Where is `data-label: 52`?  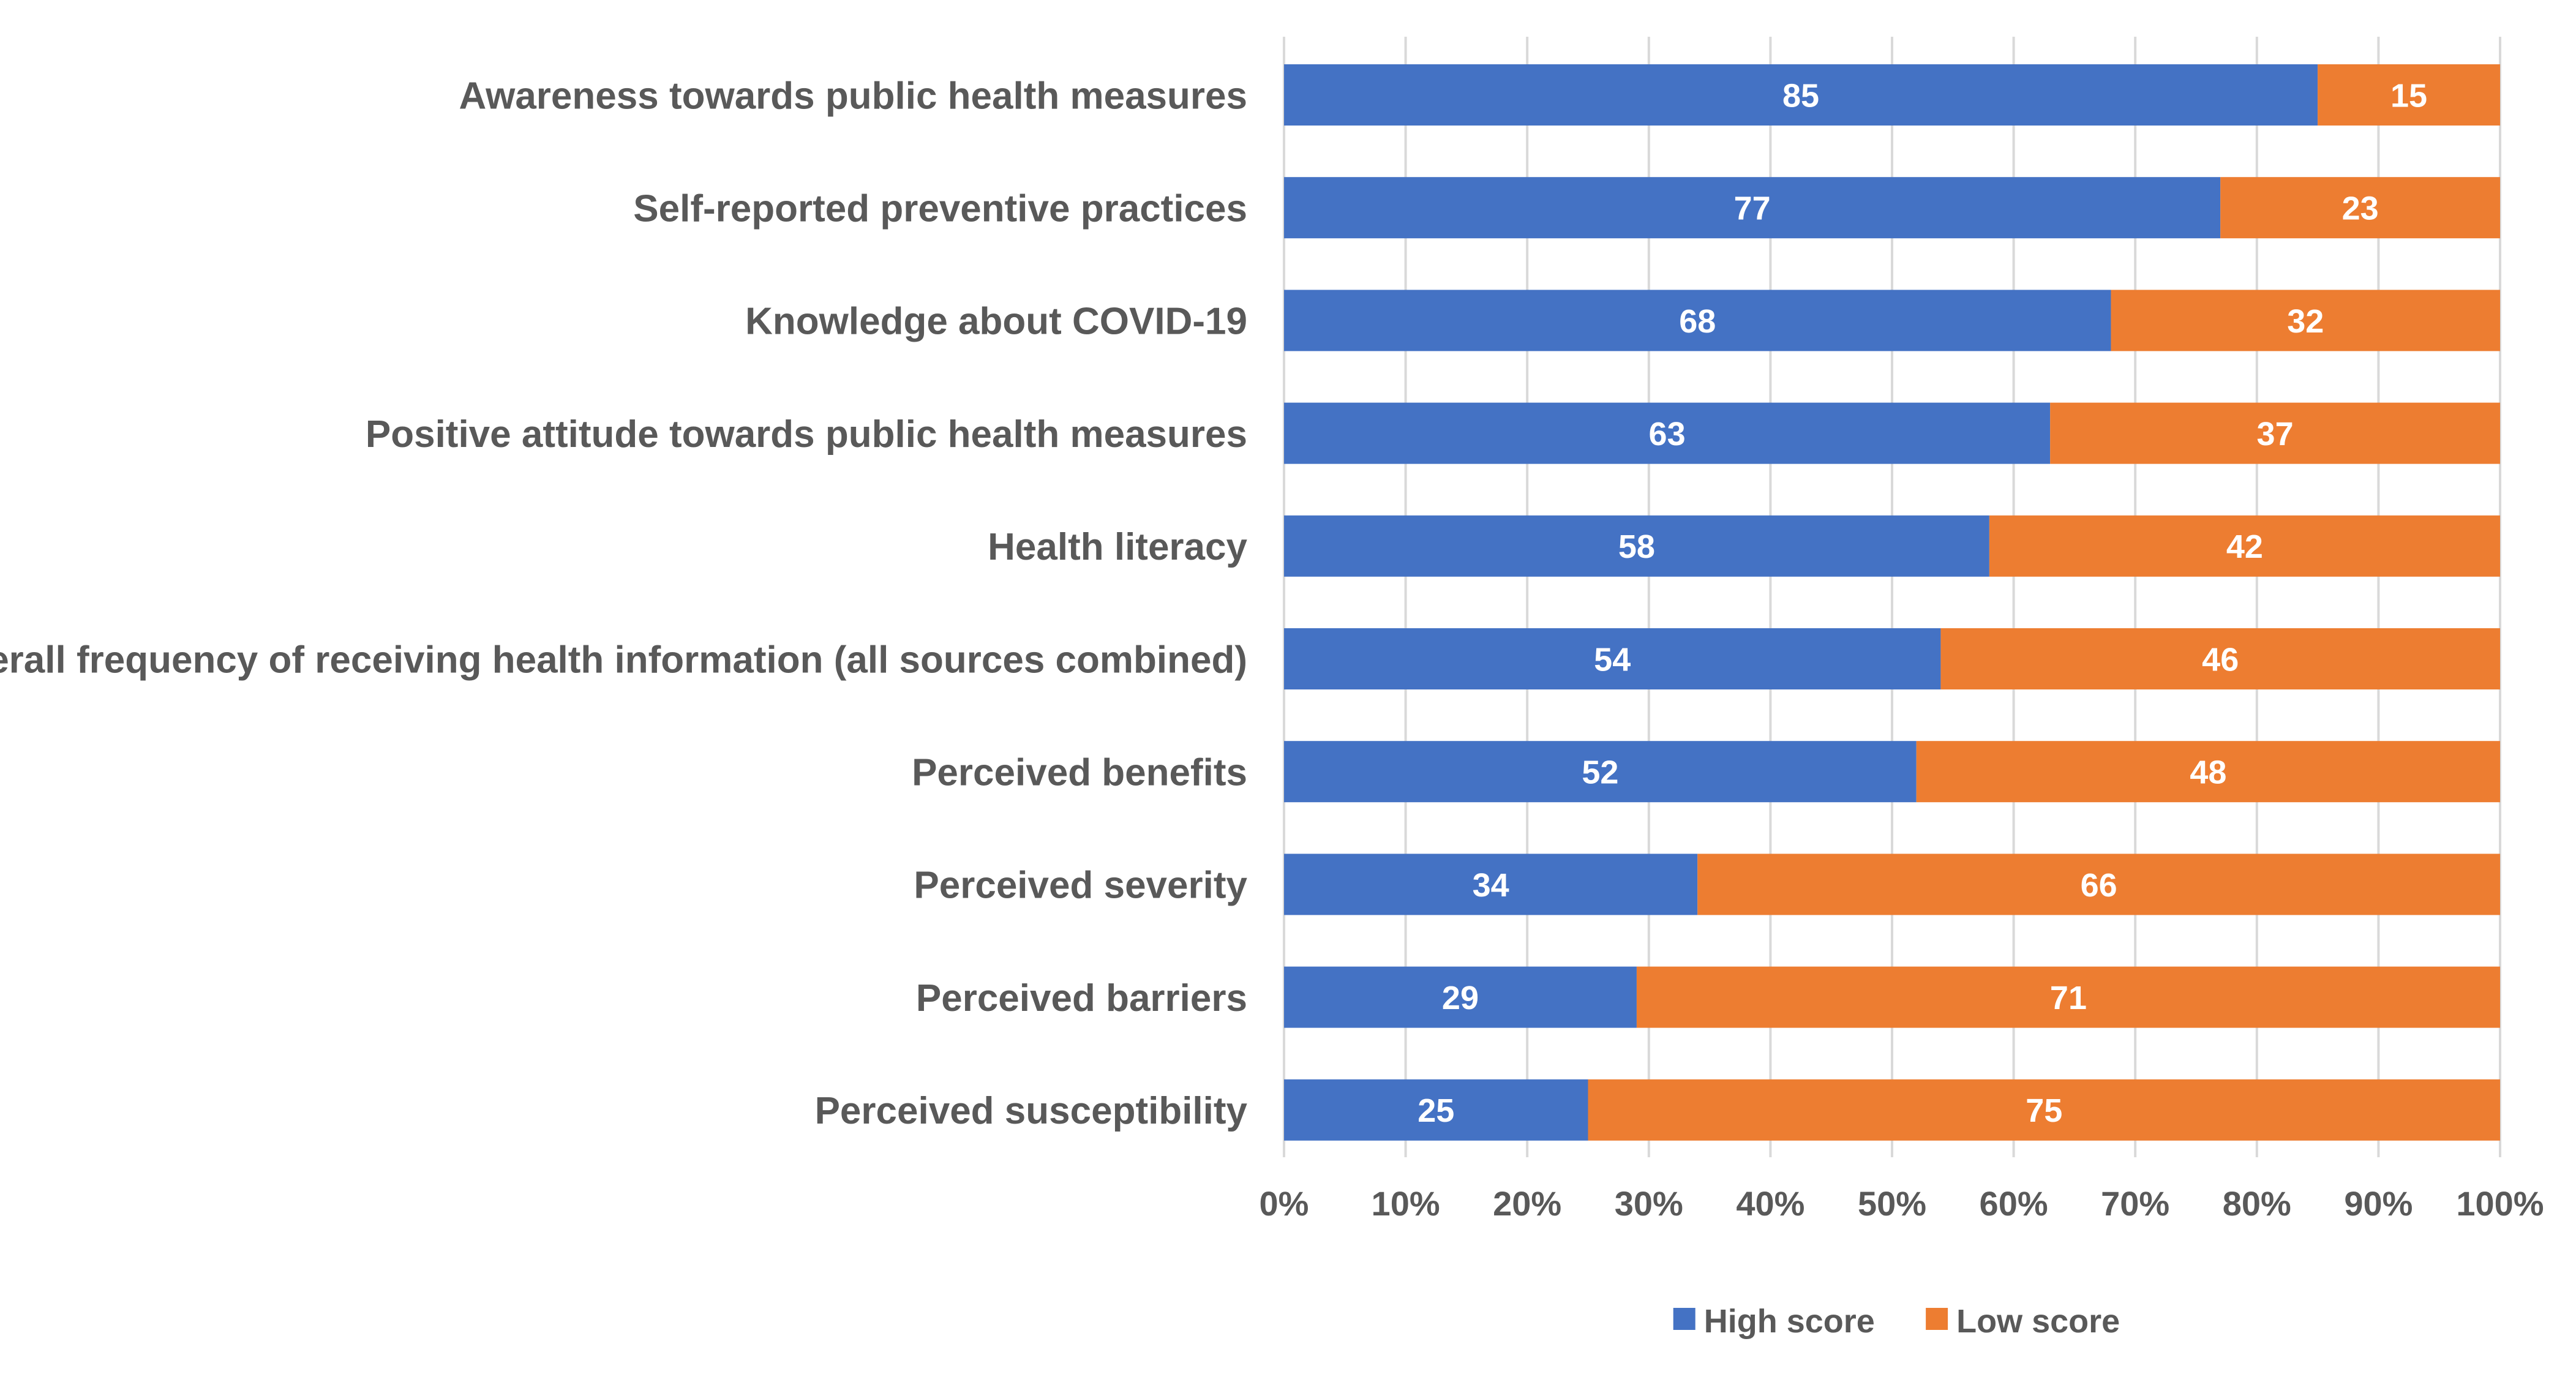 data-label: 52 is located at coordinates (1600, 772).